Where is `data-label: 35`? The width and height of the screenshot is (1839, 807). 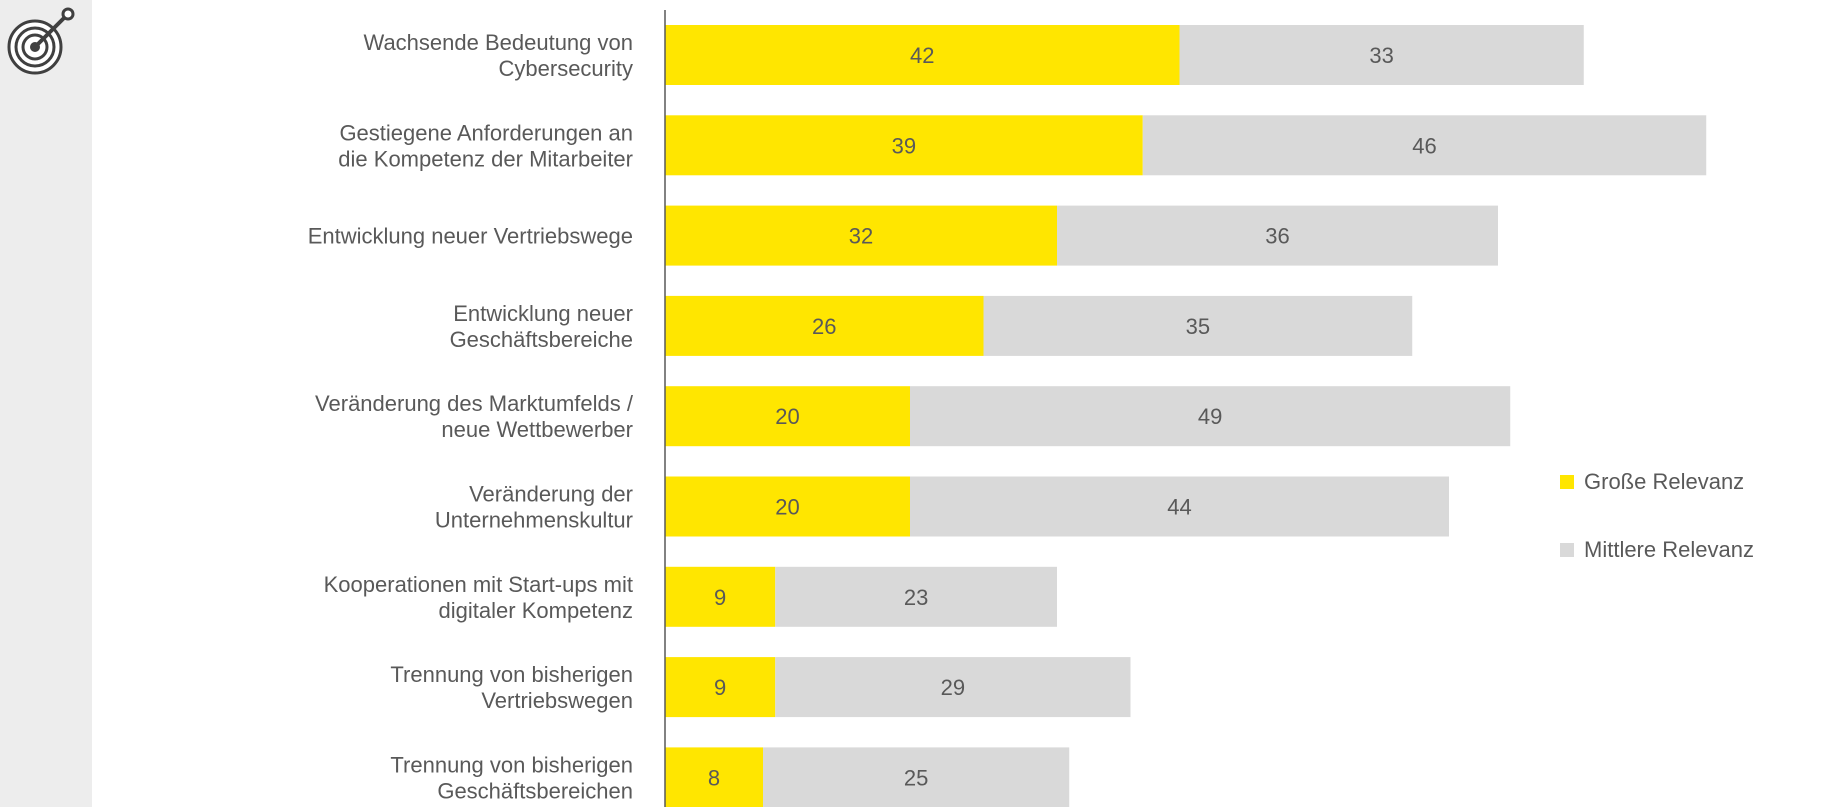
data-label: 35 is located at coordinates (1198, 326).